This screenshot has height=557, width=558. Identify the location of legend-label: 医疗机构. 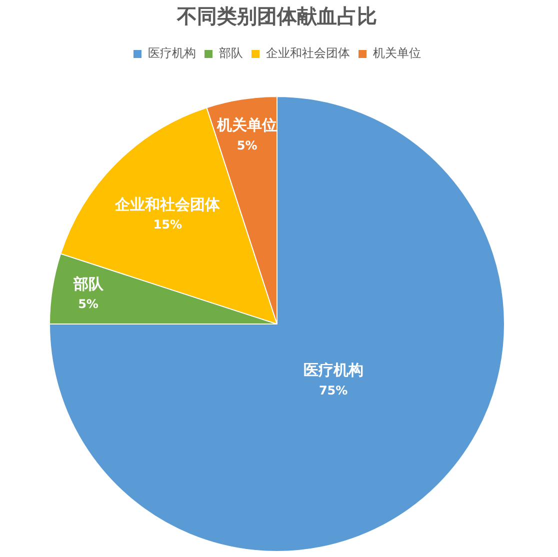
(172, 53).